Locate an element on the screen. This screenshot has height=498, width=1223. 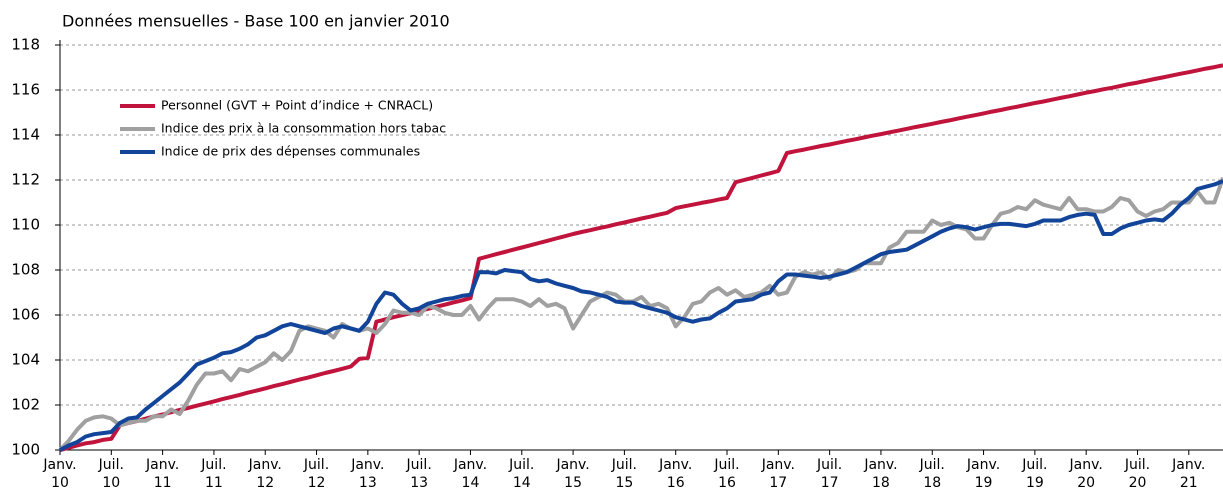
x-tick-label: Juil. 20 is located at coordinates (1137, 474).